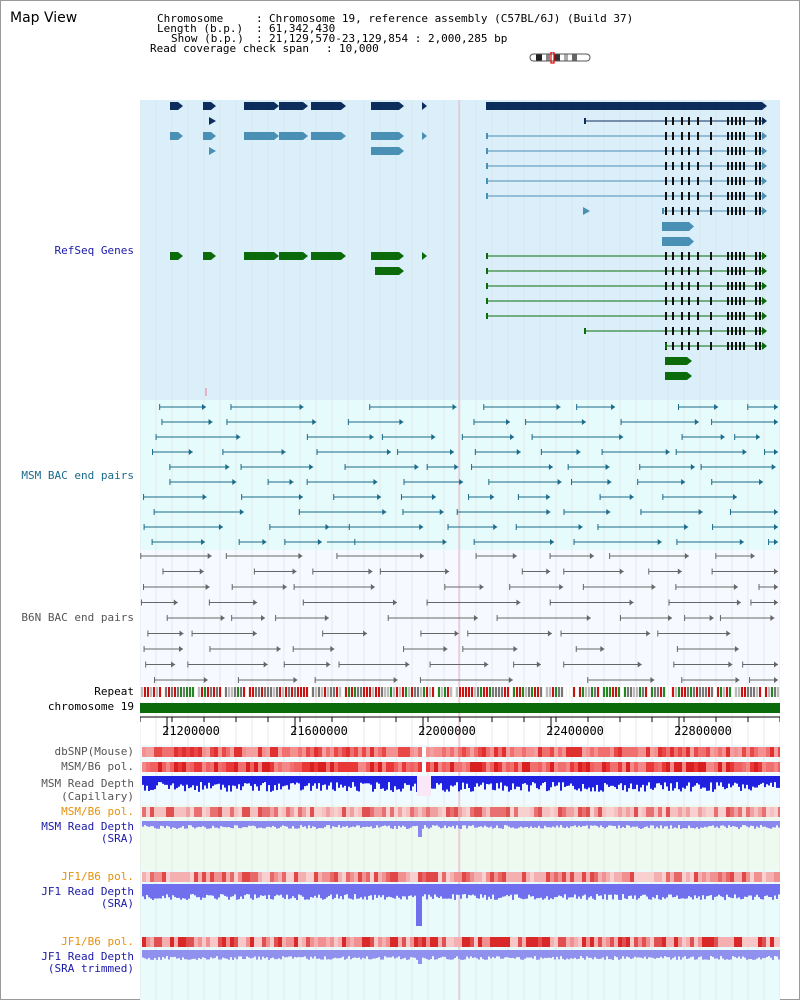 The height and width of the screenshot is (1000, 800). I want to click on msm-read-depth-sra, so click(461, 829).